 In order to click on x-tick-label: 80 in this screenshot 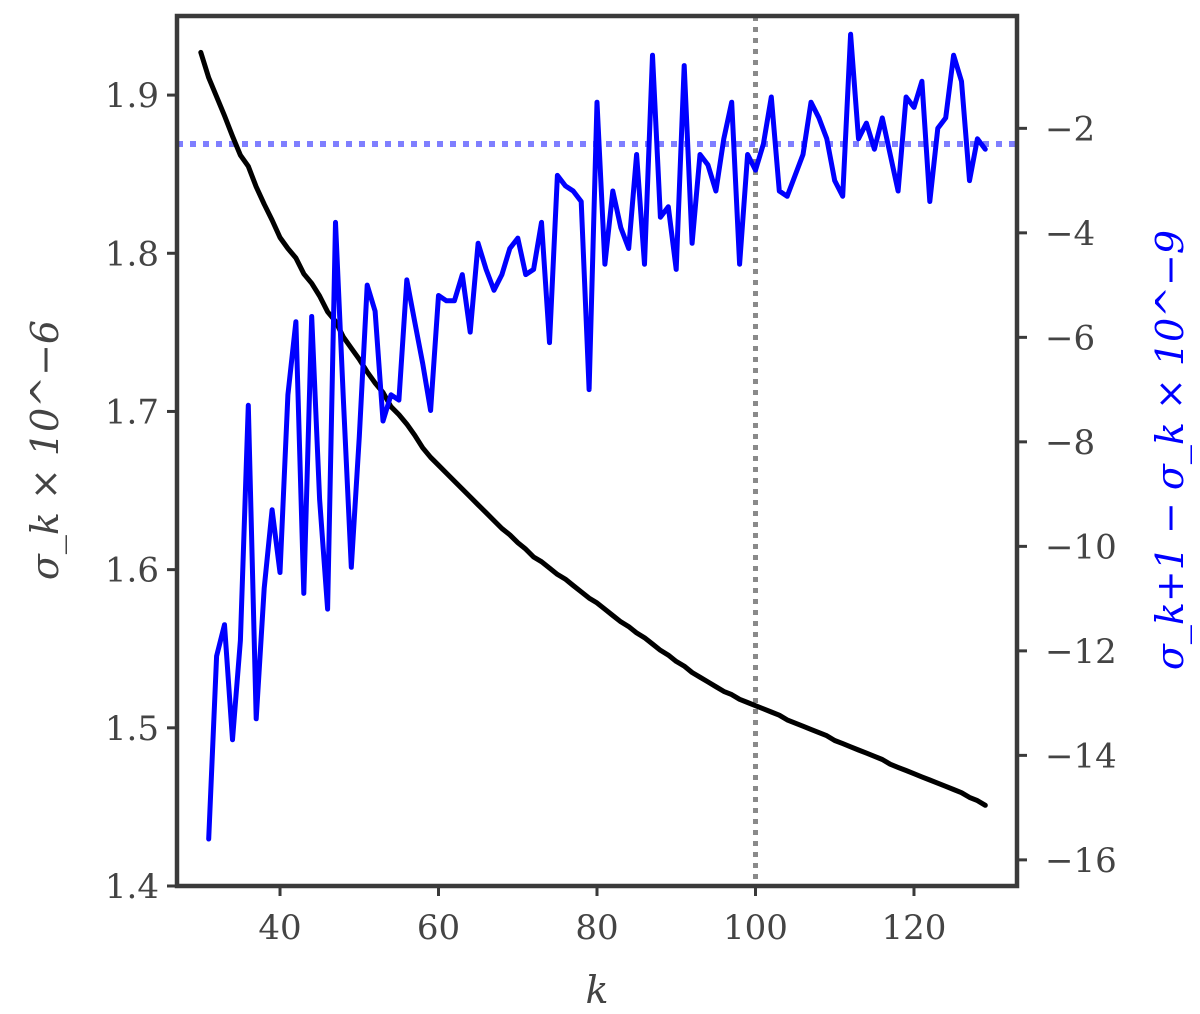, I will do `click(596, 928)`.